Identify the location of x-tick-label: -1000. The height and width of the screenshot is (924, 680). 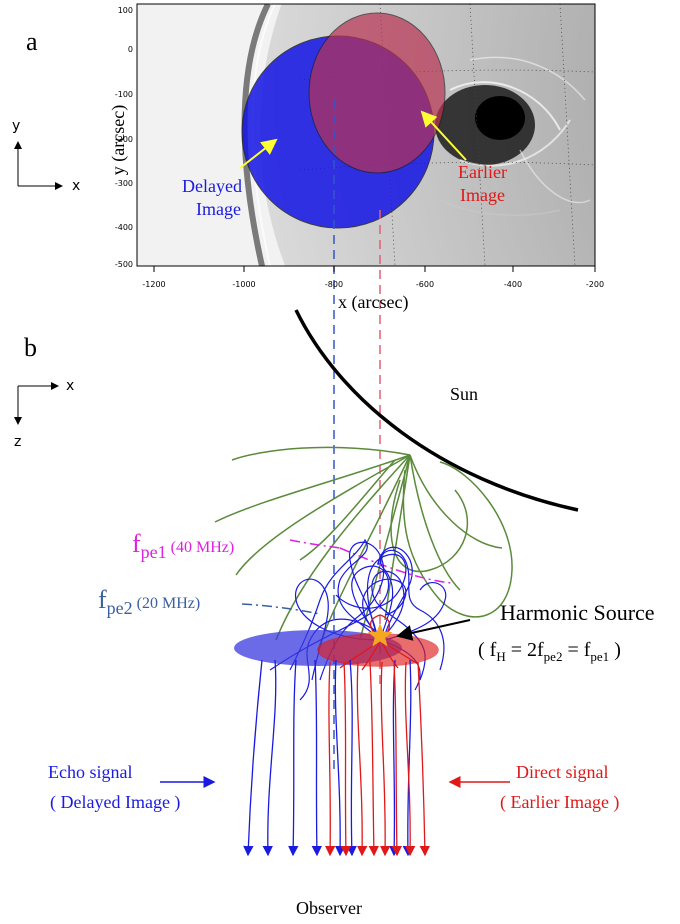
(243, 284).